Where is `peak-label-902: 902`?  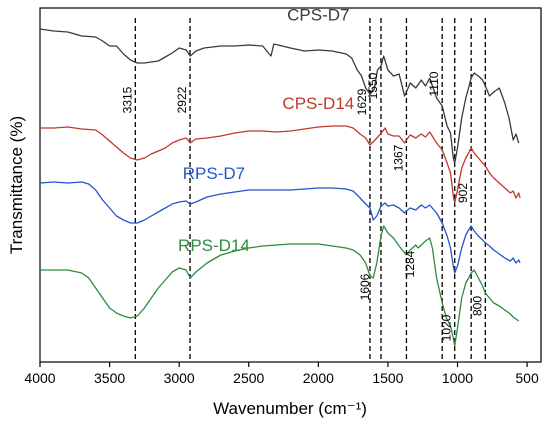
peak-label-902: 902 is located at coordinates (463, 193).